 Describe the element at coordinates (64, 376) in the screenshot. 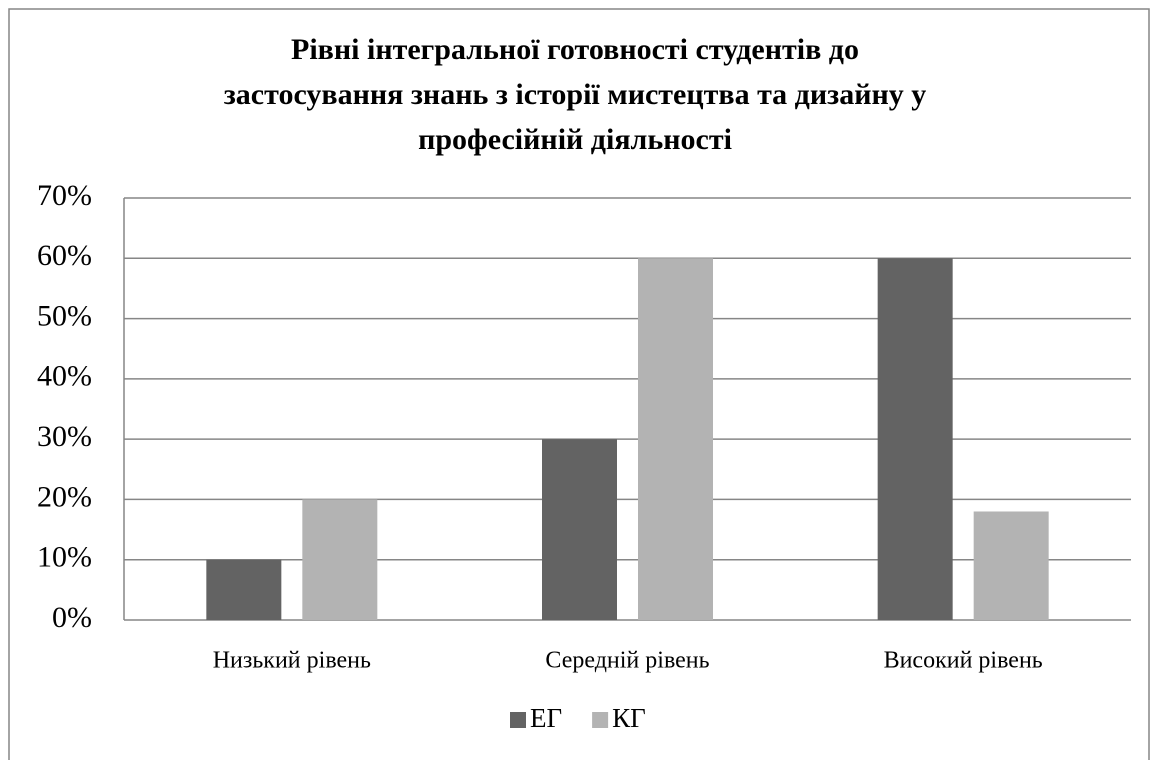

I see `y-tick-label: 40%` at that location.